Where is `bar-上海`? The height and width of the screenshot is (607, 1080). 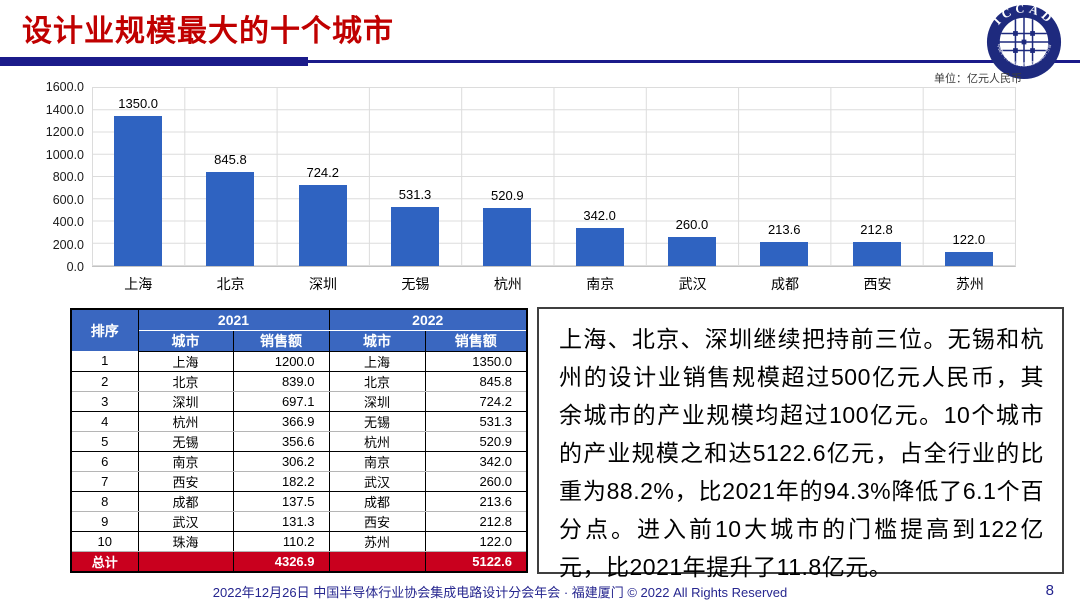
bar-上海 is located at coordinates (138, 190).